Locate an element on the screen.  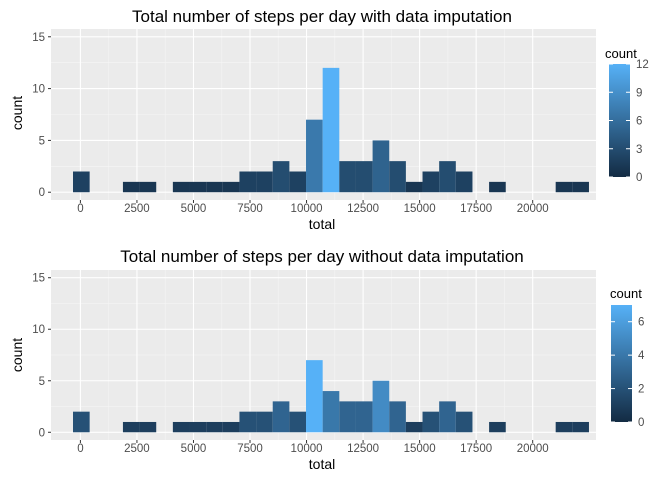
color-legend: count 0 3 6 9 12 is located at coordinates (627, 115).